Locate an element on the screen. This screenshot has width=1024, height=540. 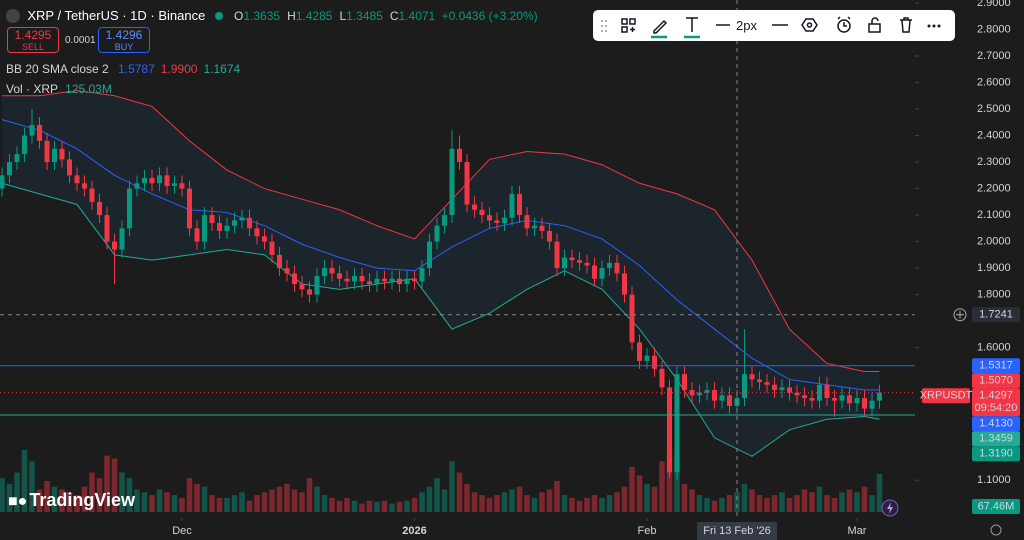
line-width: 2px is located at coordinates (746, 25).